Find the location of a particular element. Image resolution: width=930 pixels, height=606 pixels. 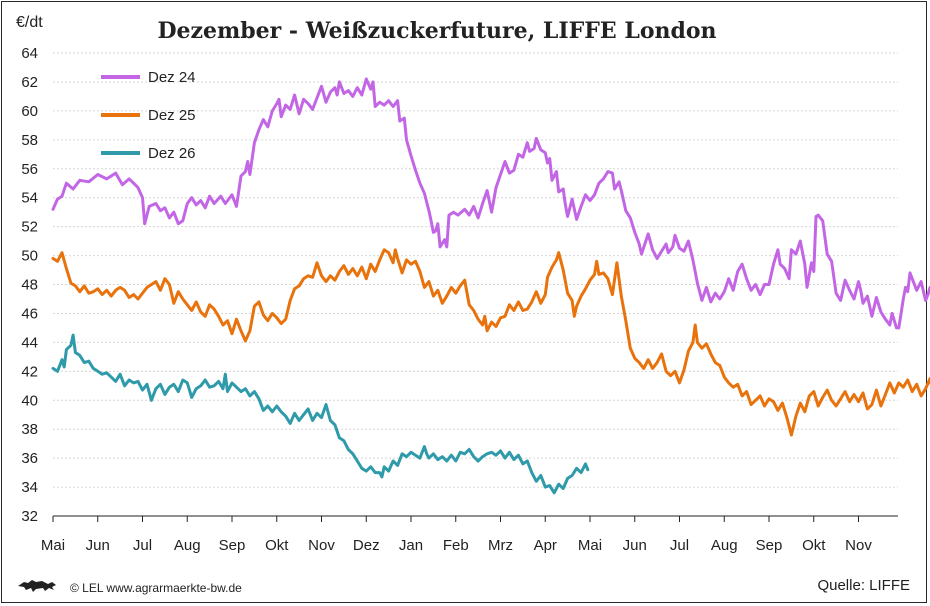

y-tick-label: 46 is located at coordinates (29, 313).